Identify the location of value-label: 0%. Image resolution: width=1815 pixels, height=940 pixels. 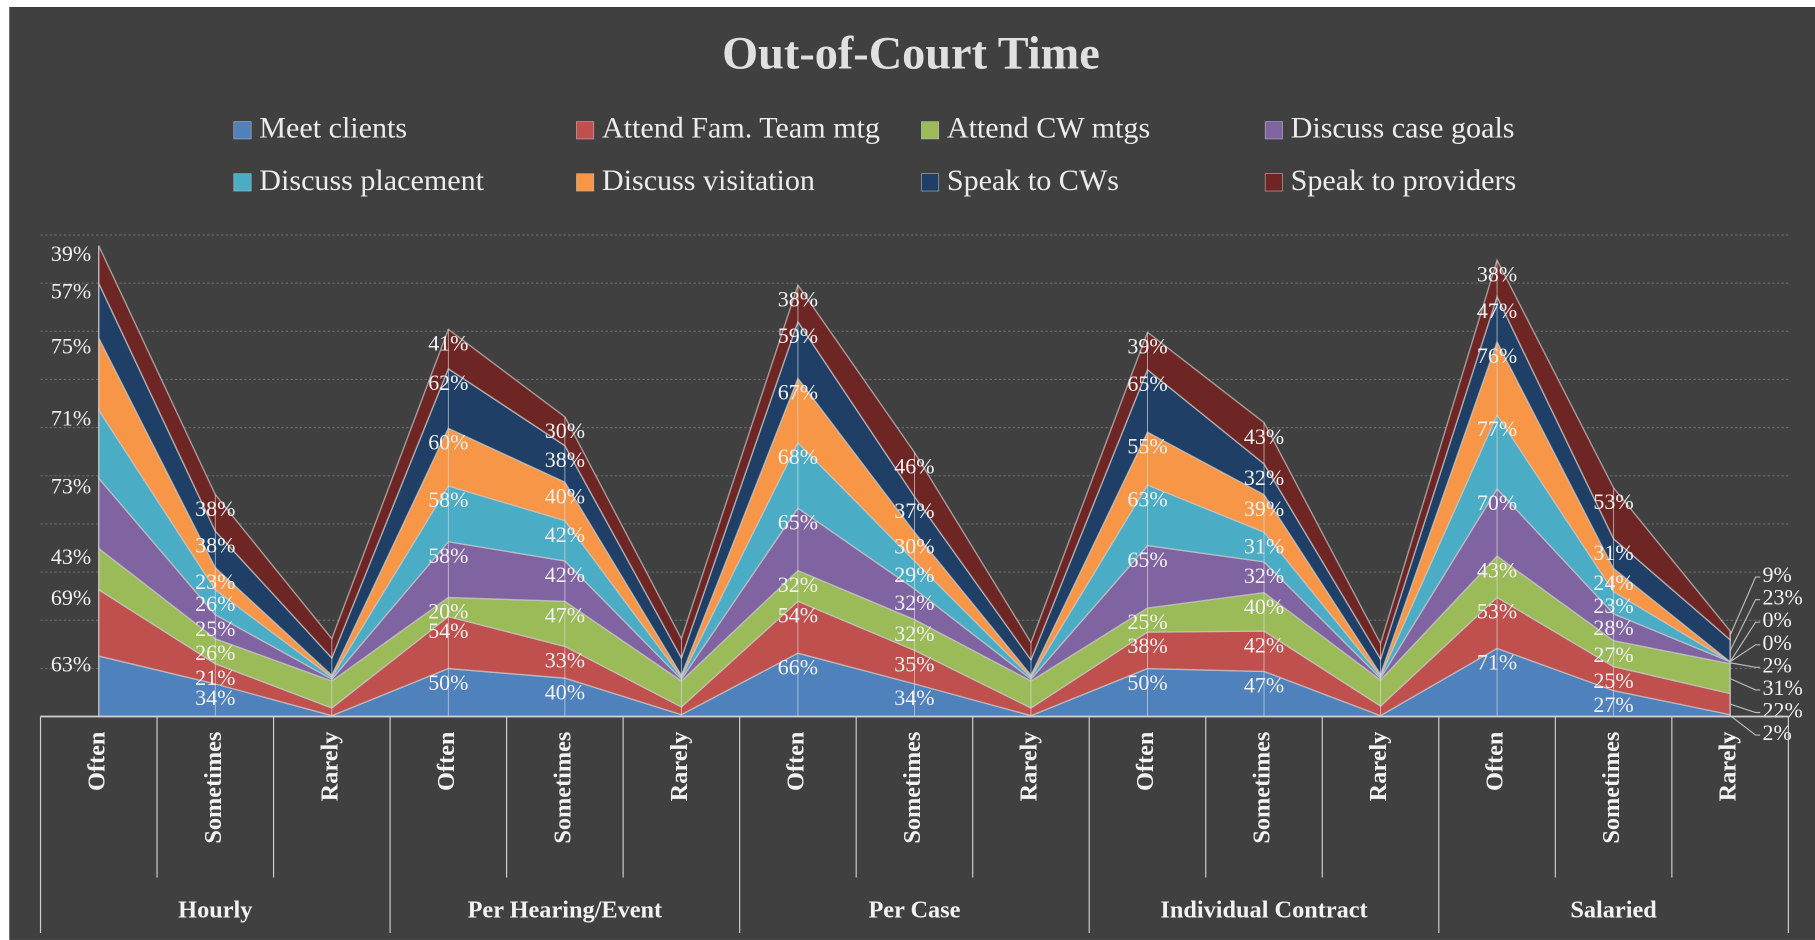
(1777, 619).